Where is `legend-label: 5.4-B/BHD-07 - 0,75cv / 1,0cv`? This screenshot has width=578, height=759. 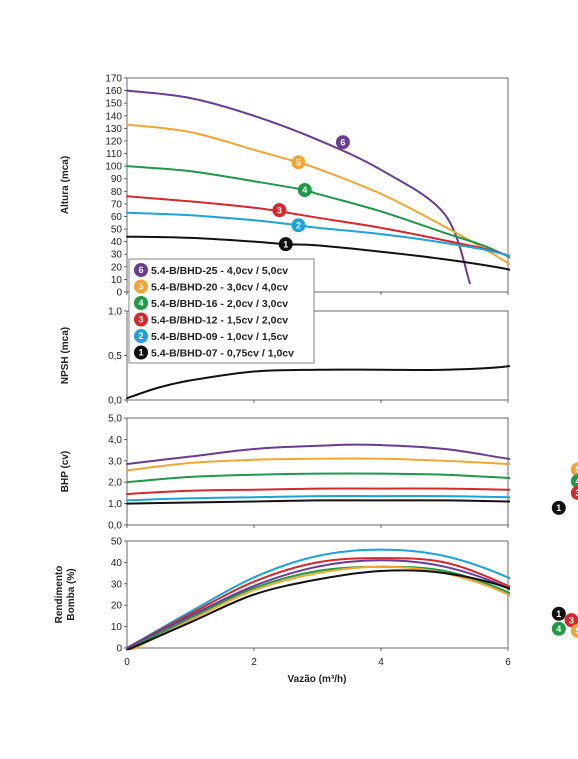
legend-label: 5.4-B/BHD-07 - 0,75cv / 1,0cv is located at coordinates (222, 353).